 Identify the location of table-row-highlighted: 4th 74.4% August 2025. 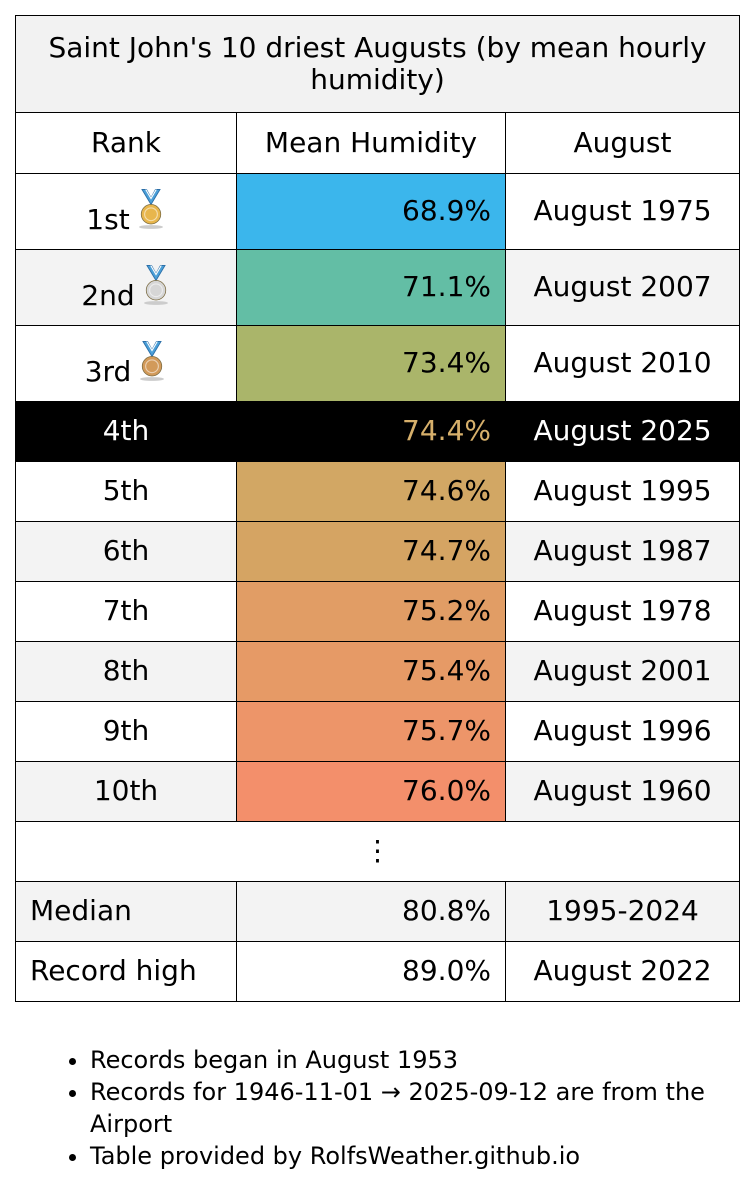
(378, 431).